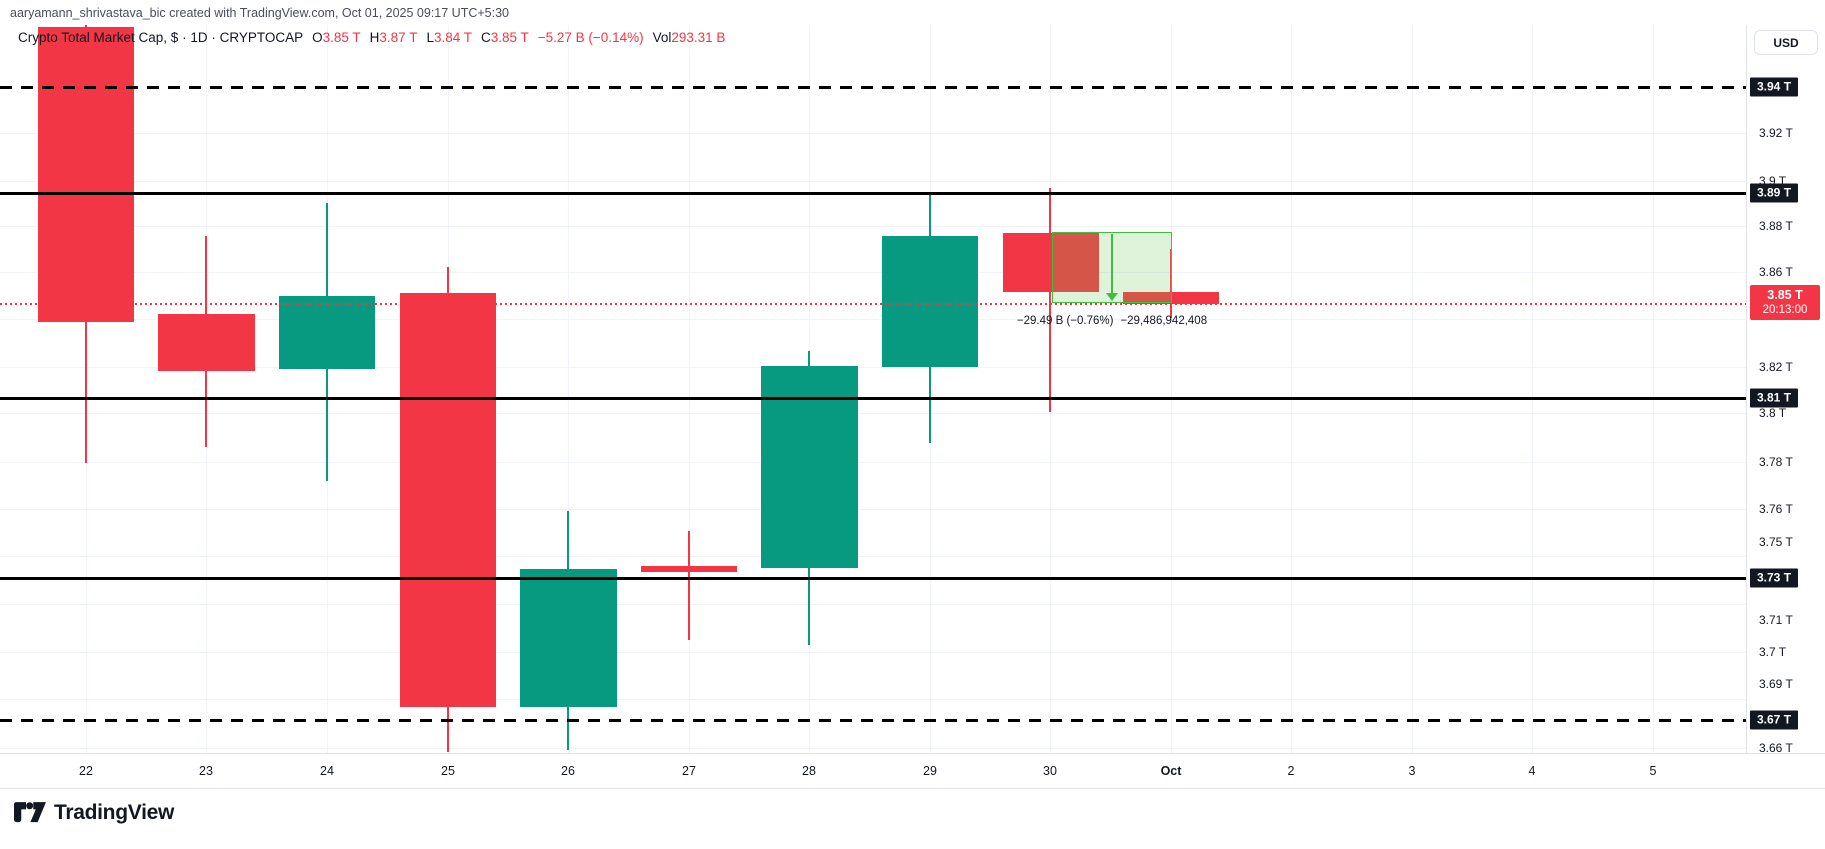 This screenshot has height=849, width=1825. Describe the element at coordinates (1532, 771) in the screenshot. I see `time-label: 4` at that location.